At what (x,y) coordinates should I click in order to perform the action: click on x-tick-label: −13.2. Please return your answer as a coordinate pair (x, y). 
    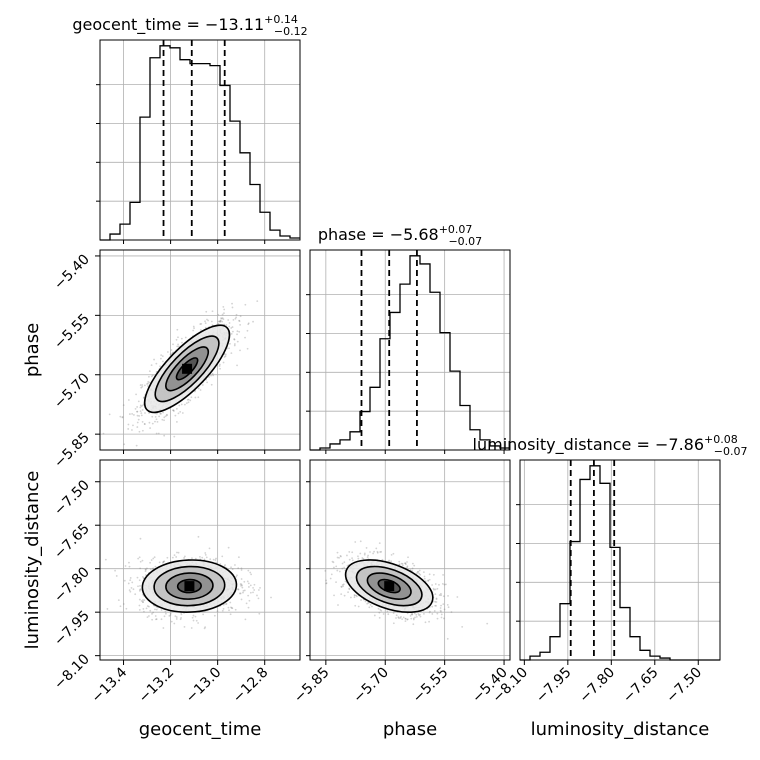
    Looking at the image, I should click on (157, 686).